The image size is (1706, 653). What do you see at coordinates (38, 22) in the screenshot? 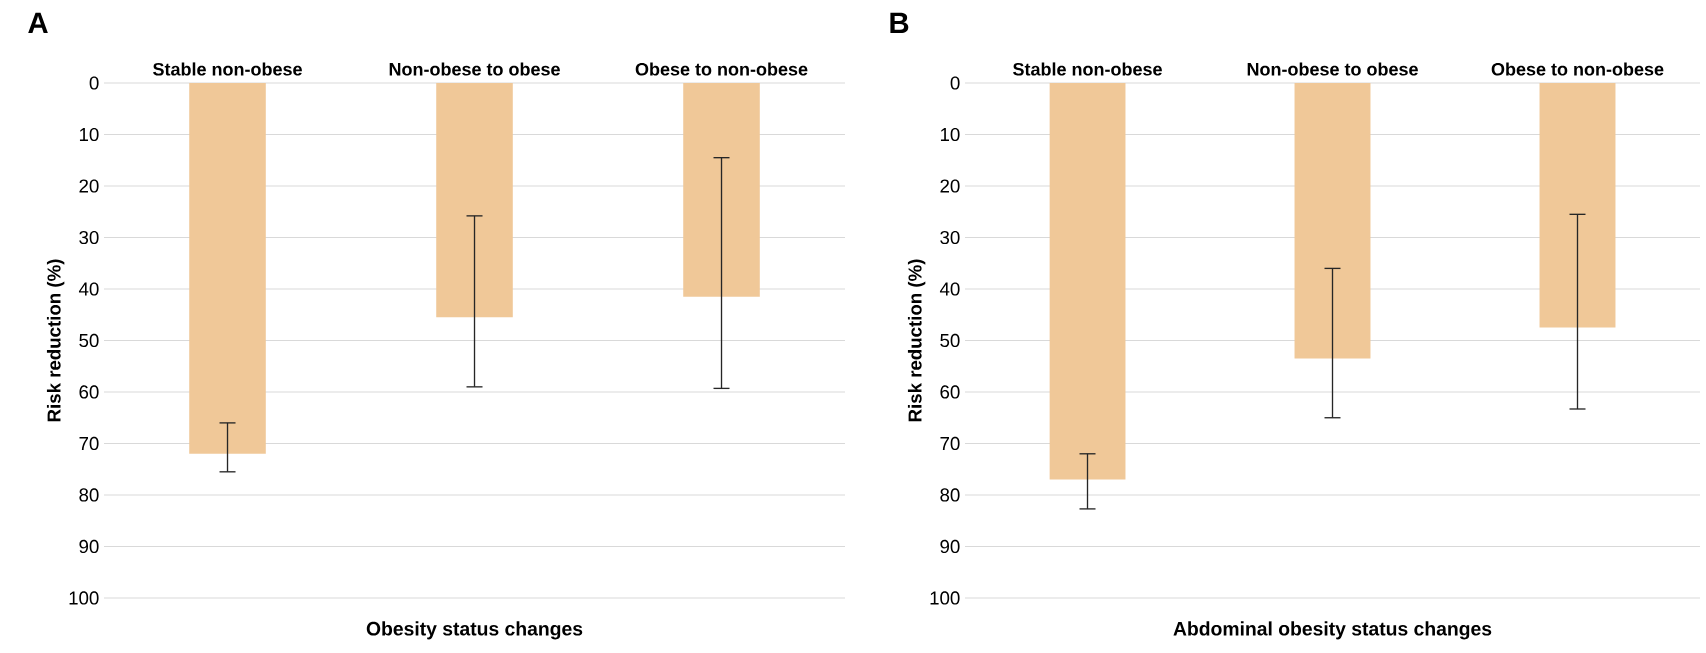
I see `chart-title: A` at bounding box center [38, 22].